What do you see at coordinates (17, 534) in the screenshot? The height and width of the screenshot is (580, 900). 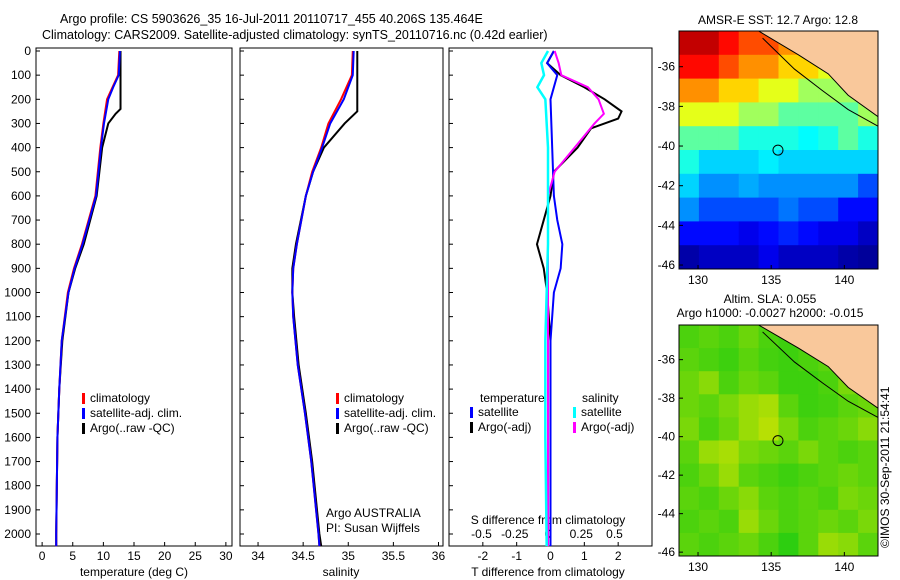 I see `y-tick-label: 2000` at bounding box center [17, 534].